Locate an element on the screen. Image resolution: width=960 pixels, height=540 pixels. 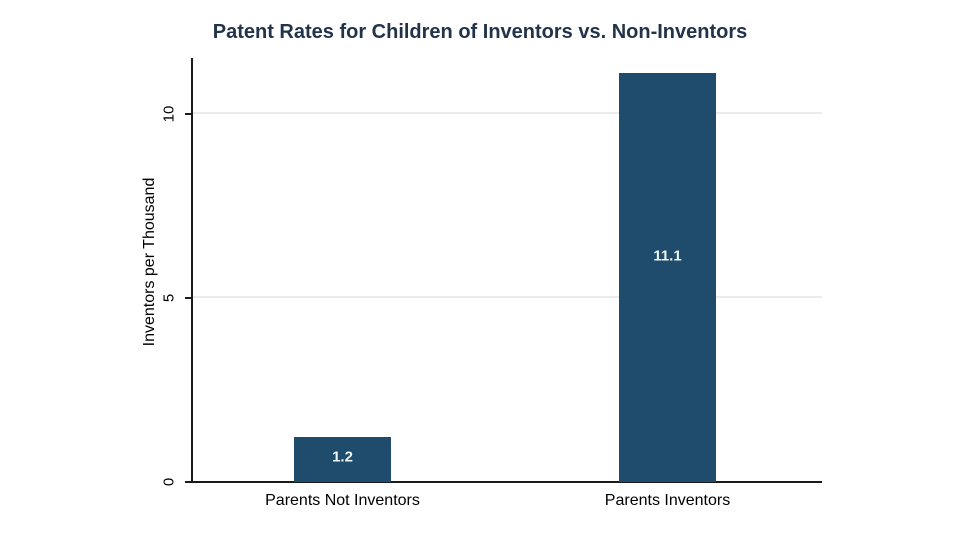
bar-value-label-parents-not-inventors: 1.2 is located at coordinates (342, 457).